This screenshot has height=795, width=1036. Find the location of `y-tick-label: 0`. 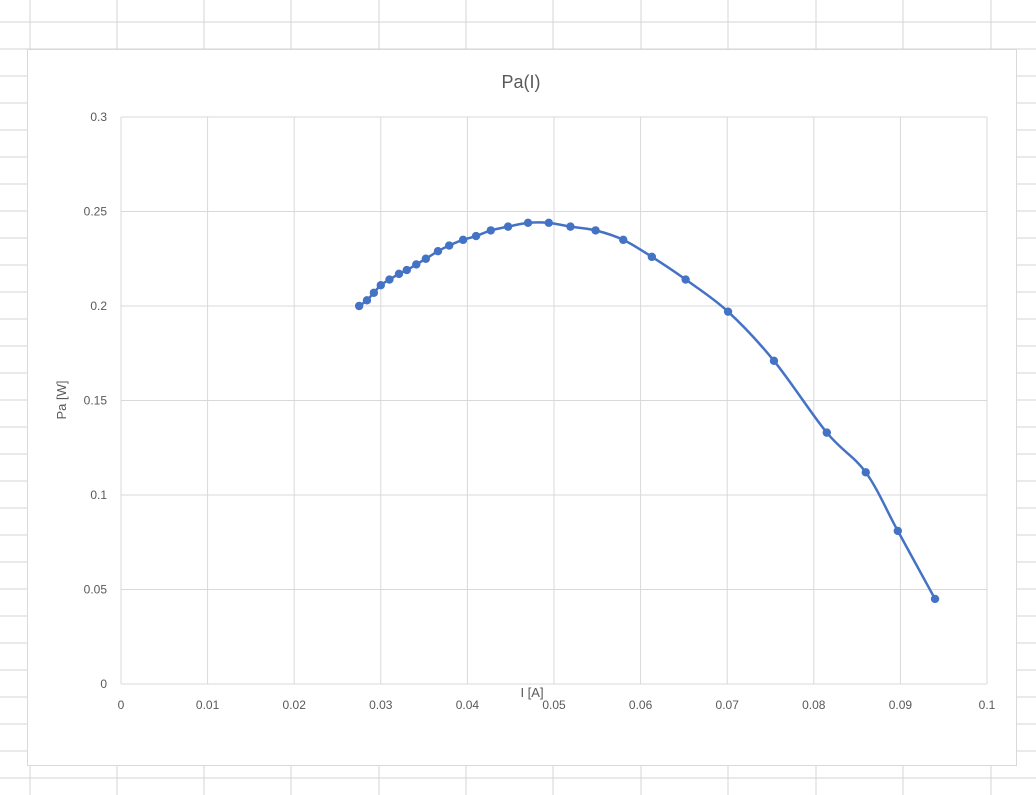

y-tick-label: 0 is located at coordinates (103, 684).